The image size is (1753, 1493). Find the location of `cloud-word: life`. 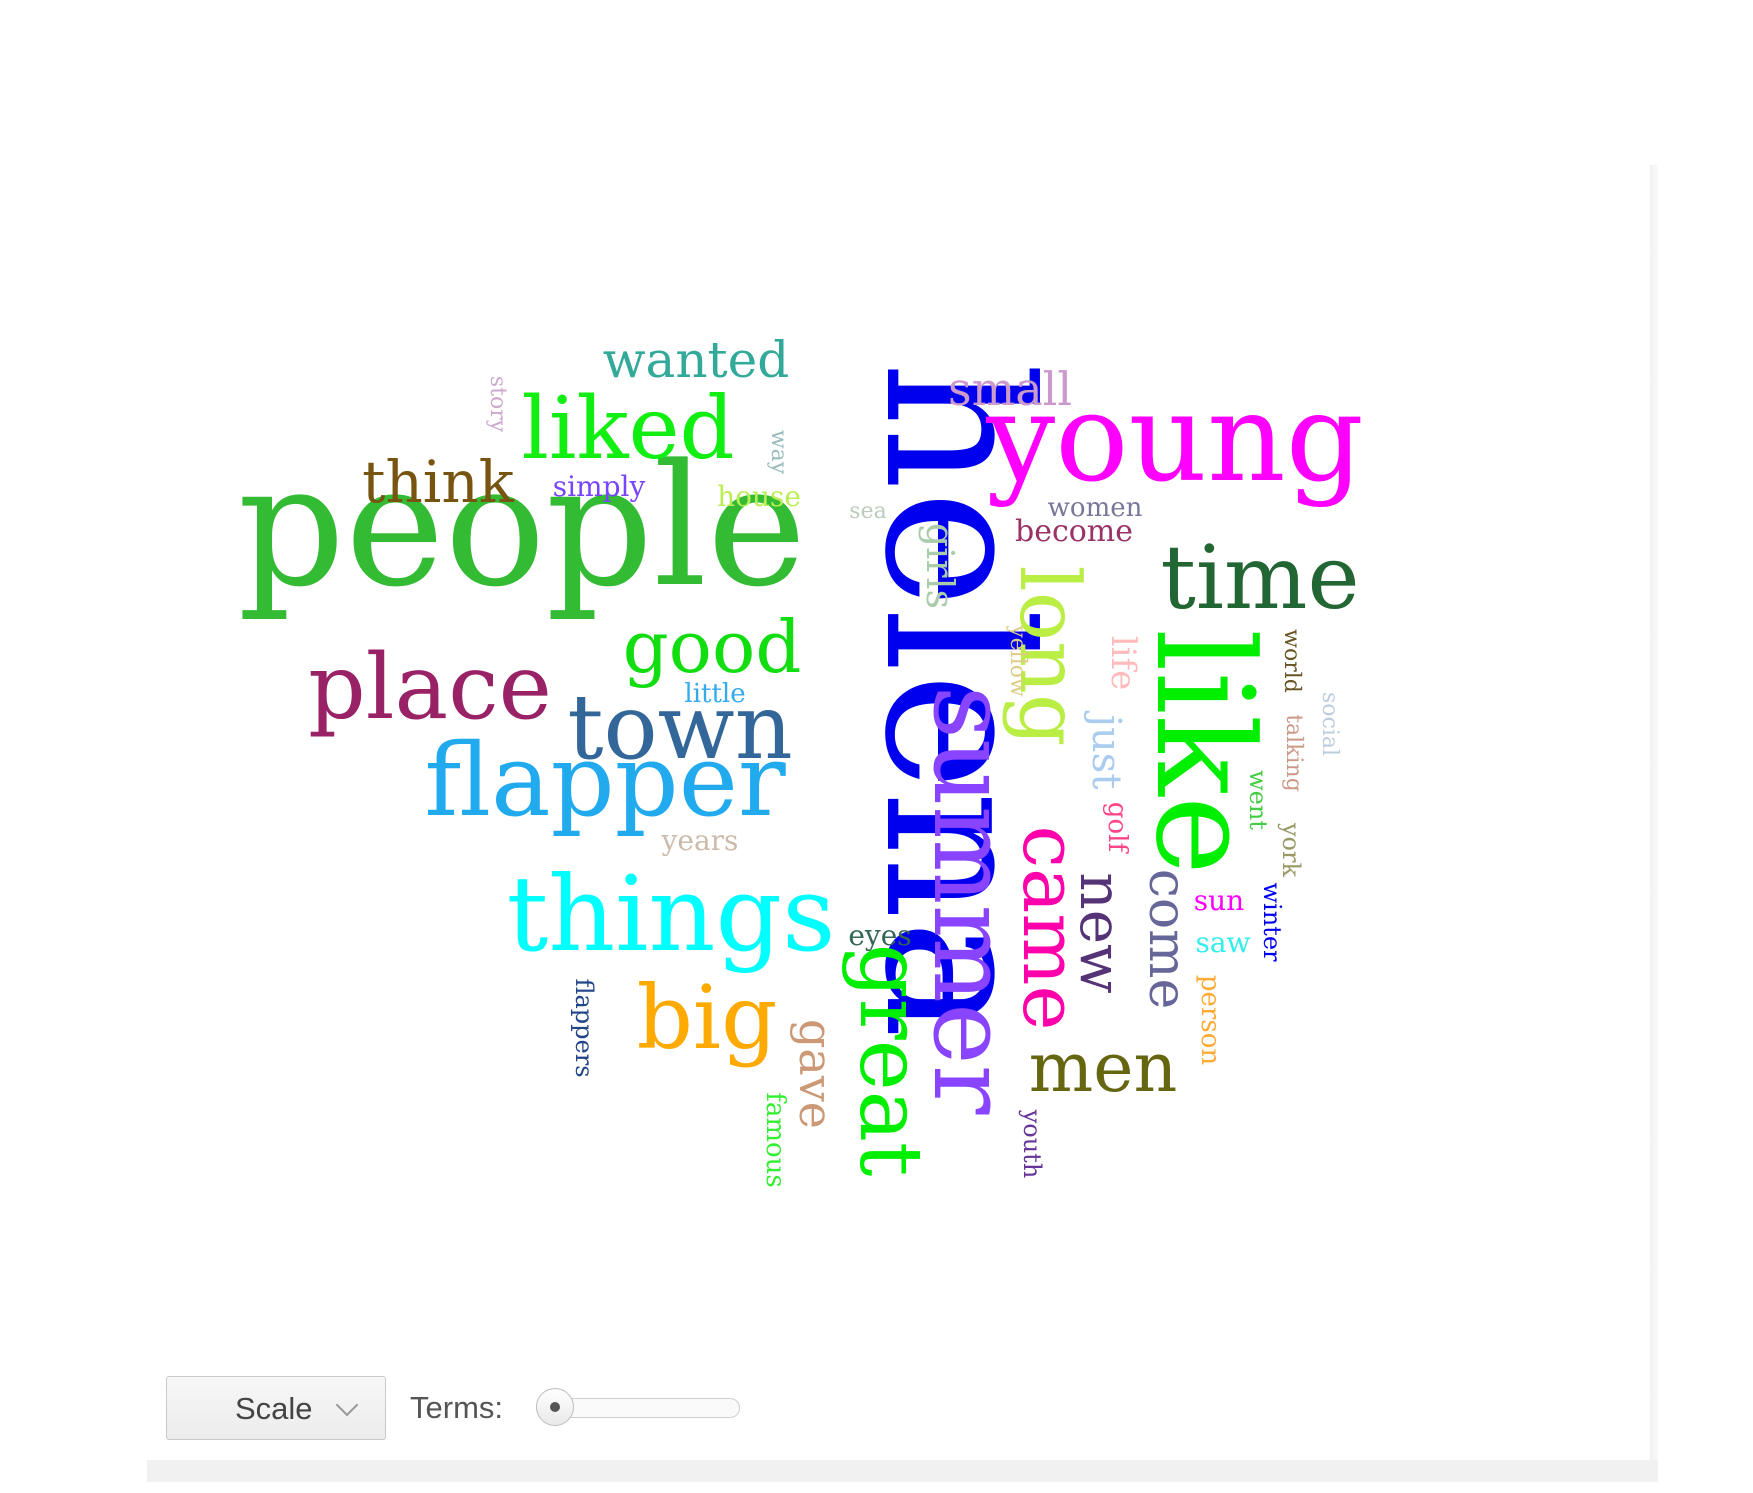

cloud-word: life is located at coordinates (1123, 663).